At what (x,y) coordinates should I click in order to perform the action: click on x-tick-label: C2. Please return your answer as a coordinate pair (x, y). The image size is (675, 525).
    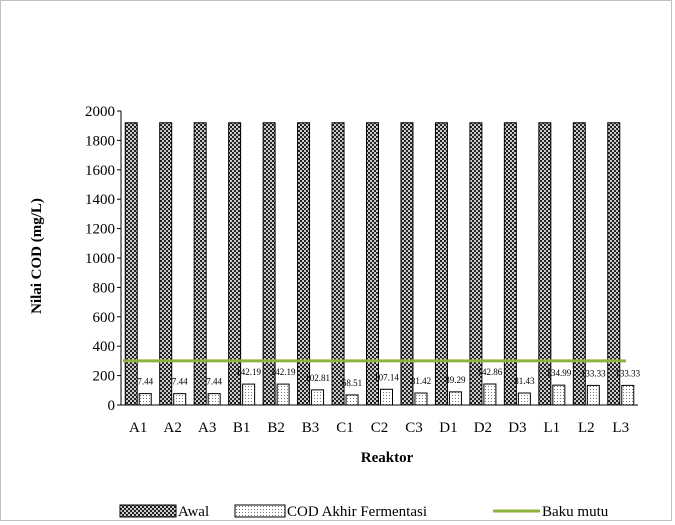
    Looking at the image, I should click on (380, 428).